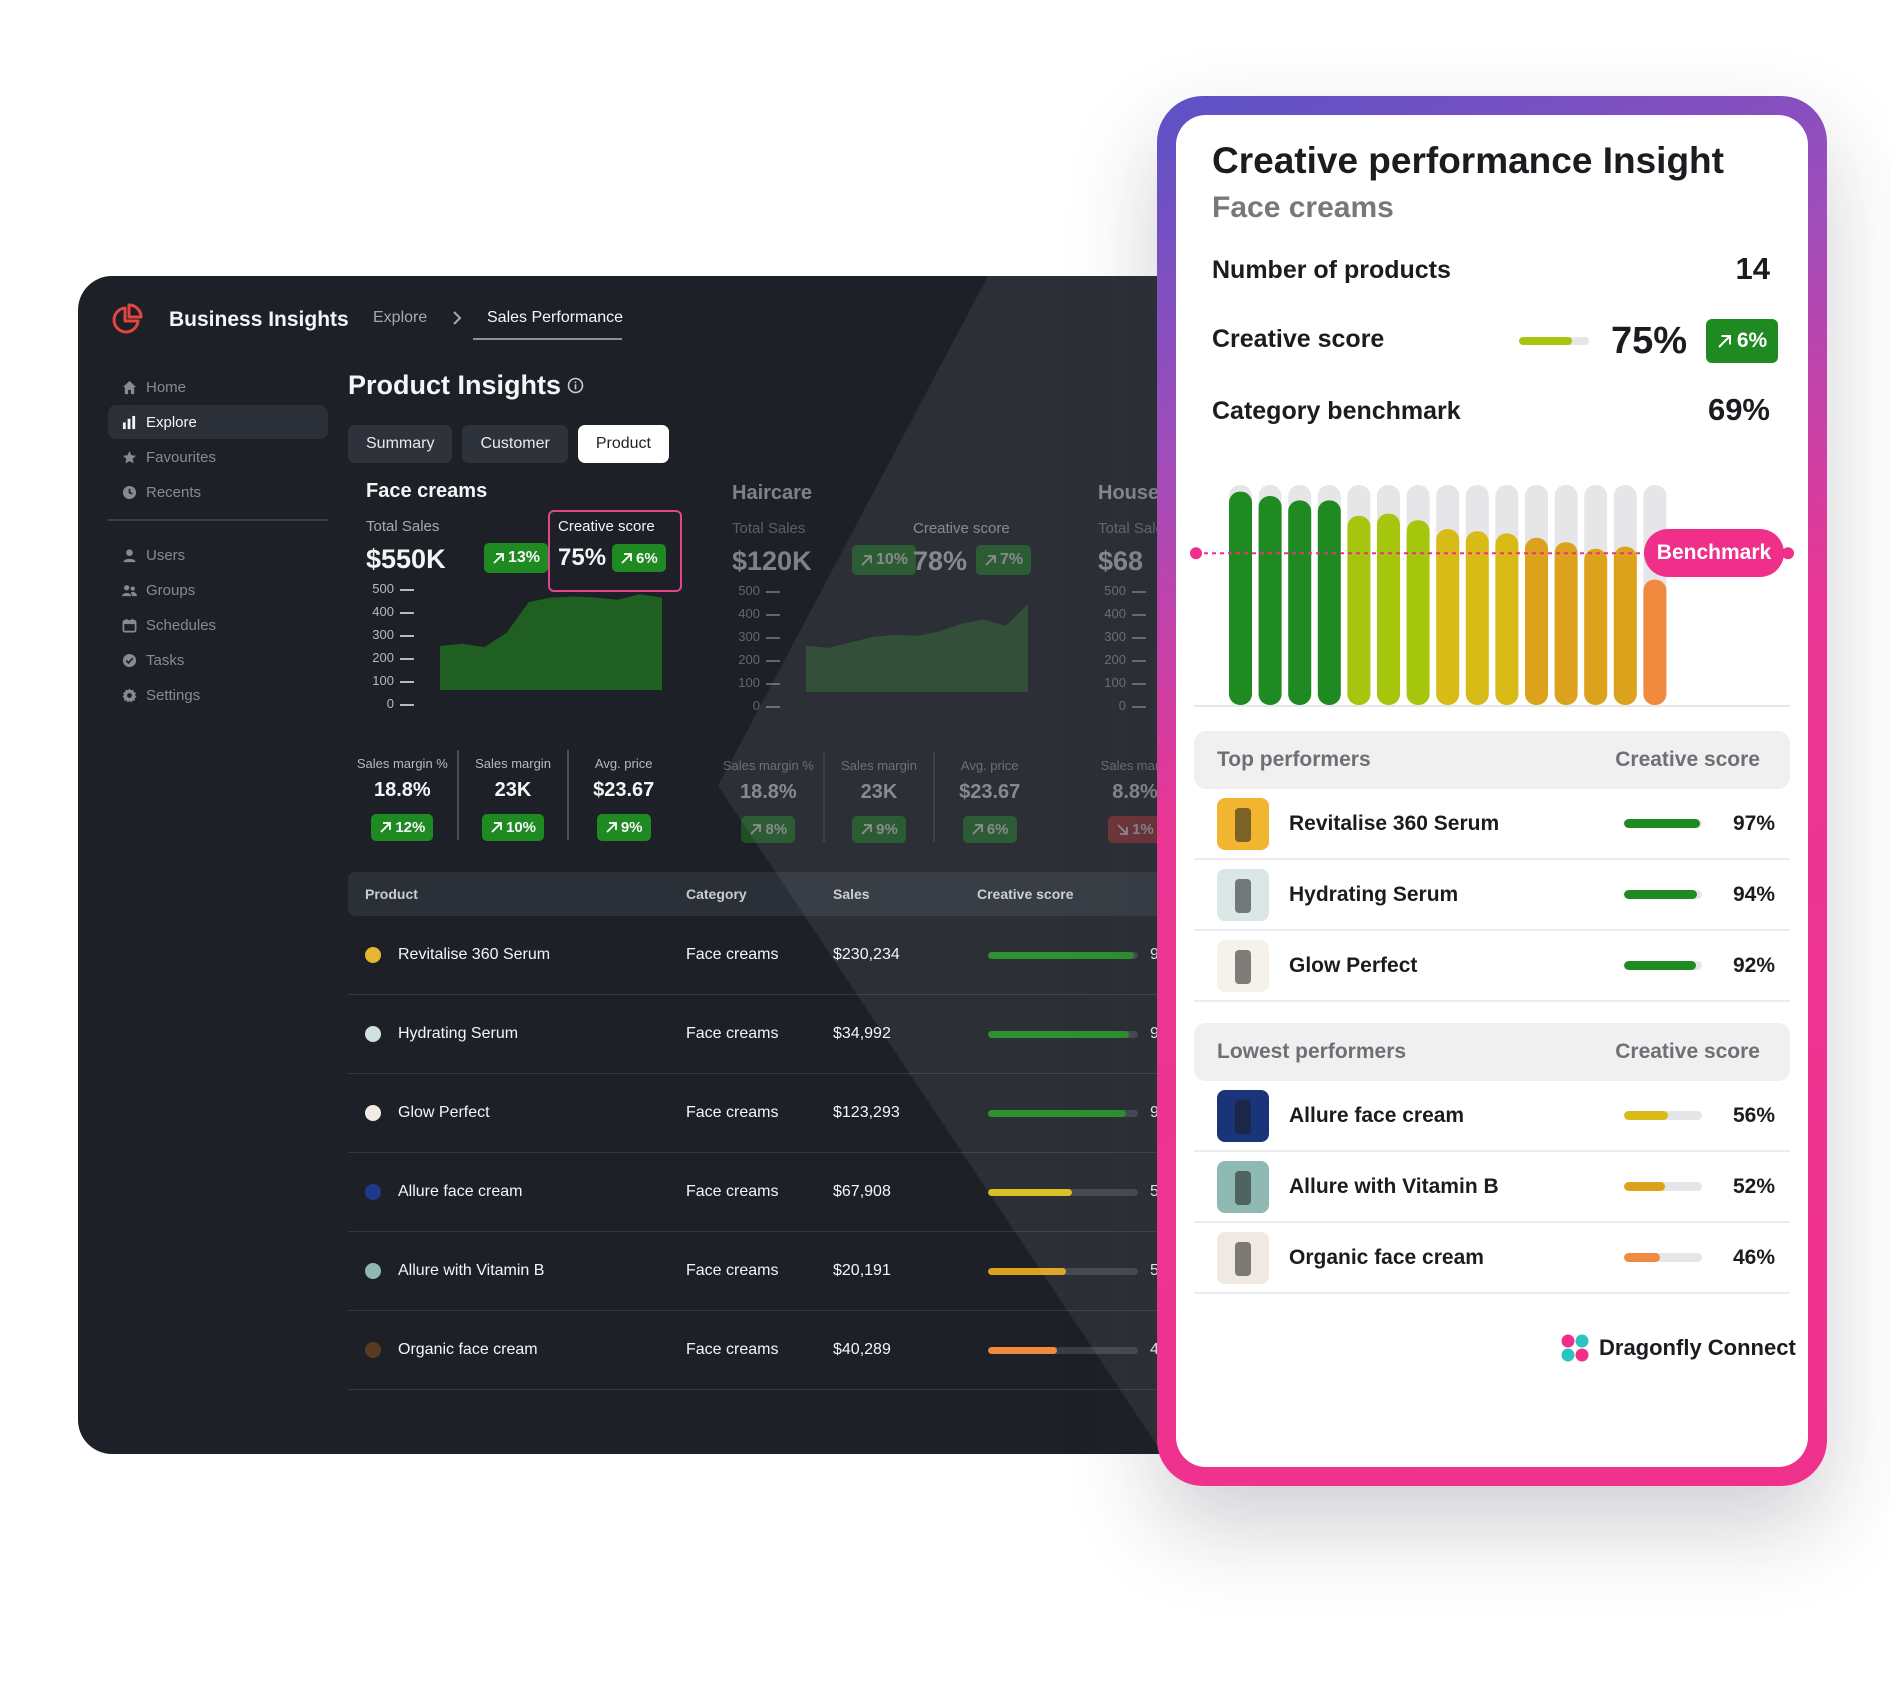  Describe the element at coordinates (391, 894) in the screenshot. I see `column-header-product: Product` at that location.